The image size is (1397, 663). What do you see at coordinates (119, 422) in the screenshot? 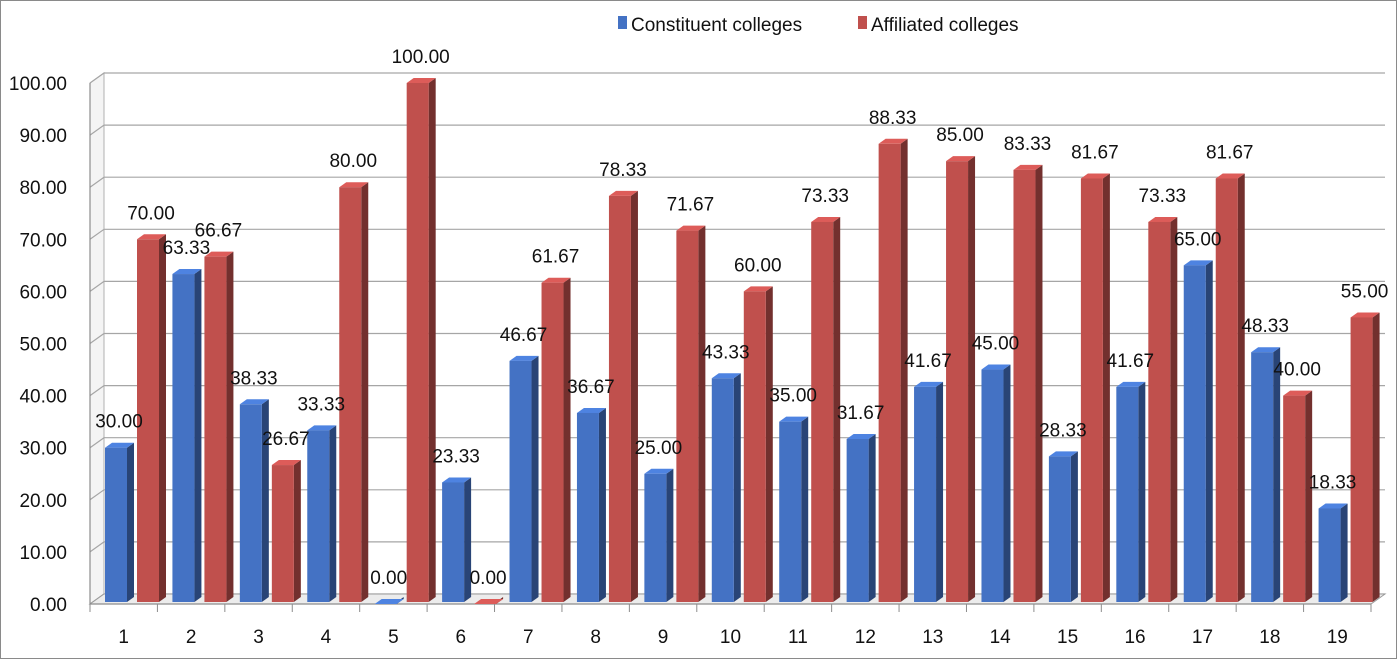
I see `data-label: 30.00` at bounding box center [119, 422].